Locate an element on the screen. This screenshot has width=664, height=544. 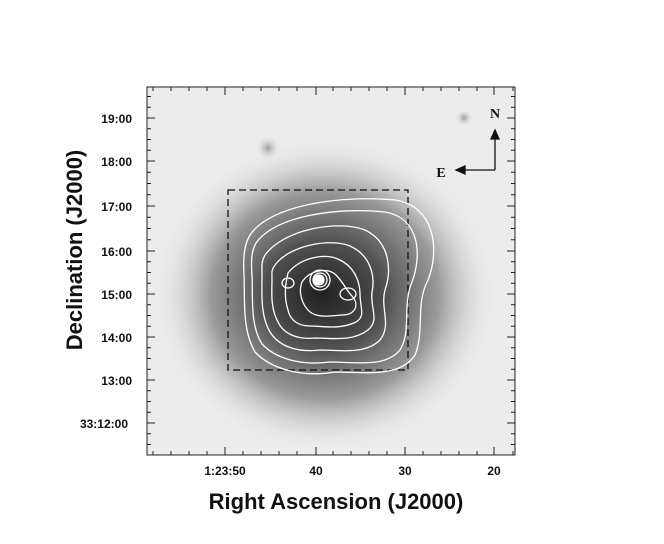
y-tick-label: 16:00 is located at coordinates (116, 252).